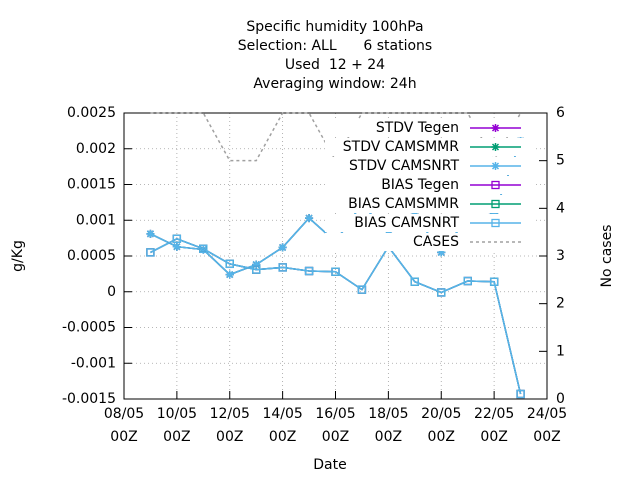  I want to click on y-axis-label: g/Kg, so click(18, 256).